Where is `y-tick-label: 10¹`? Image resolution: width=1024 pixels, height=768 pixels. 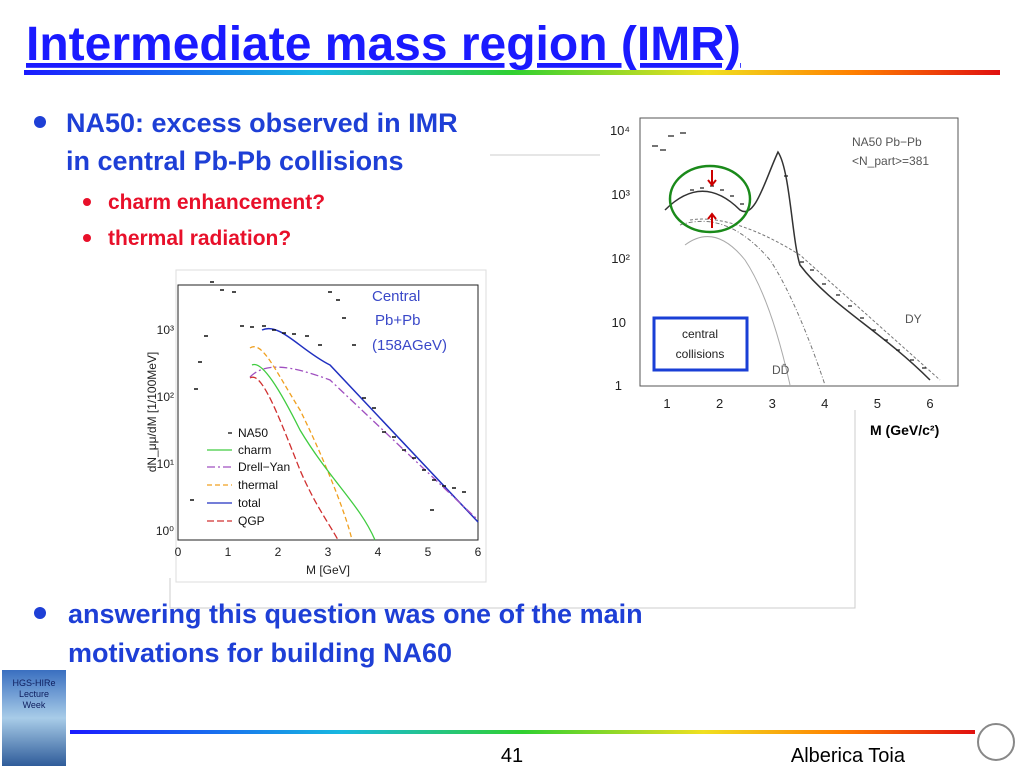 y-tick-label: 10¹ is located at coordinates (165, 464).